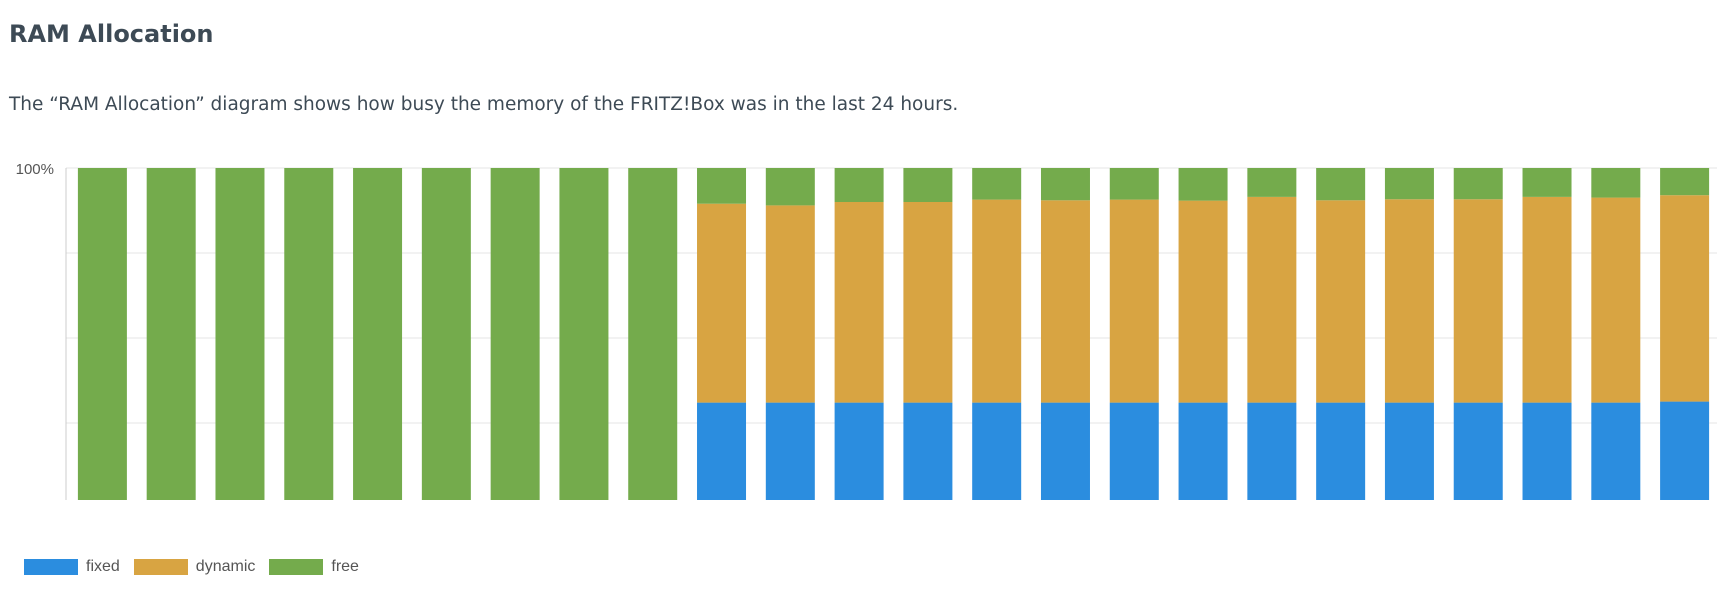 The width and height of the screenshot is (1732, 603). What do you see at coordinates (1272, 299) in the screenshot?
I see `bar-dynamic-5:00` at bounding box center [1272, 299].